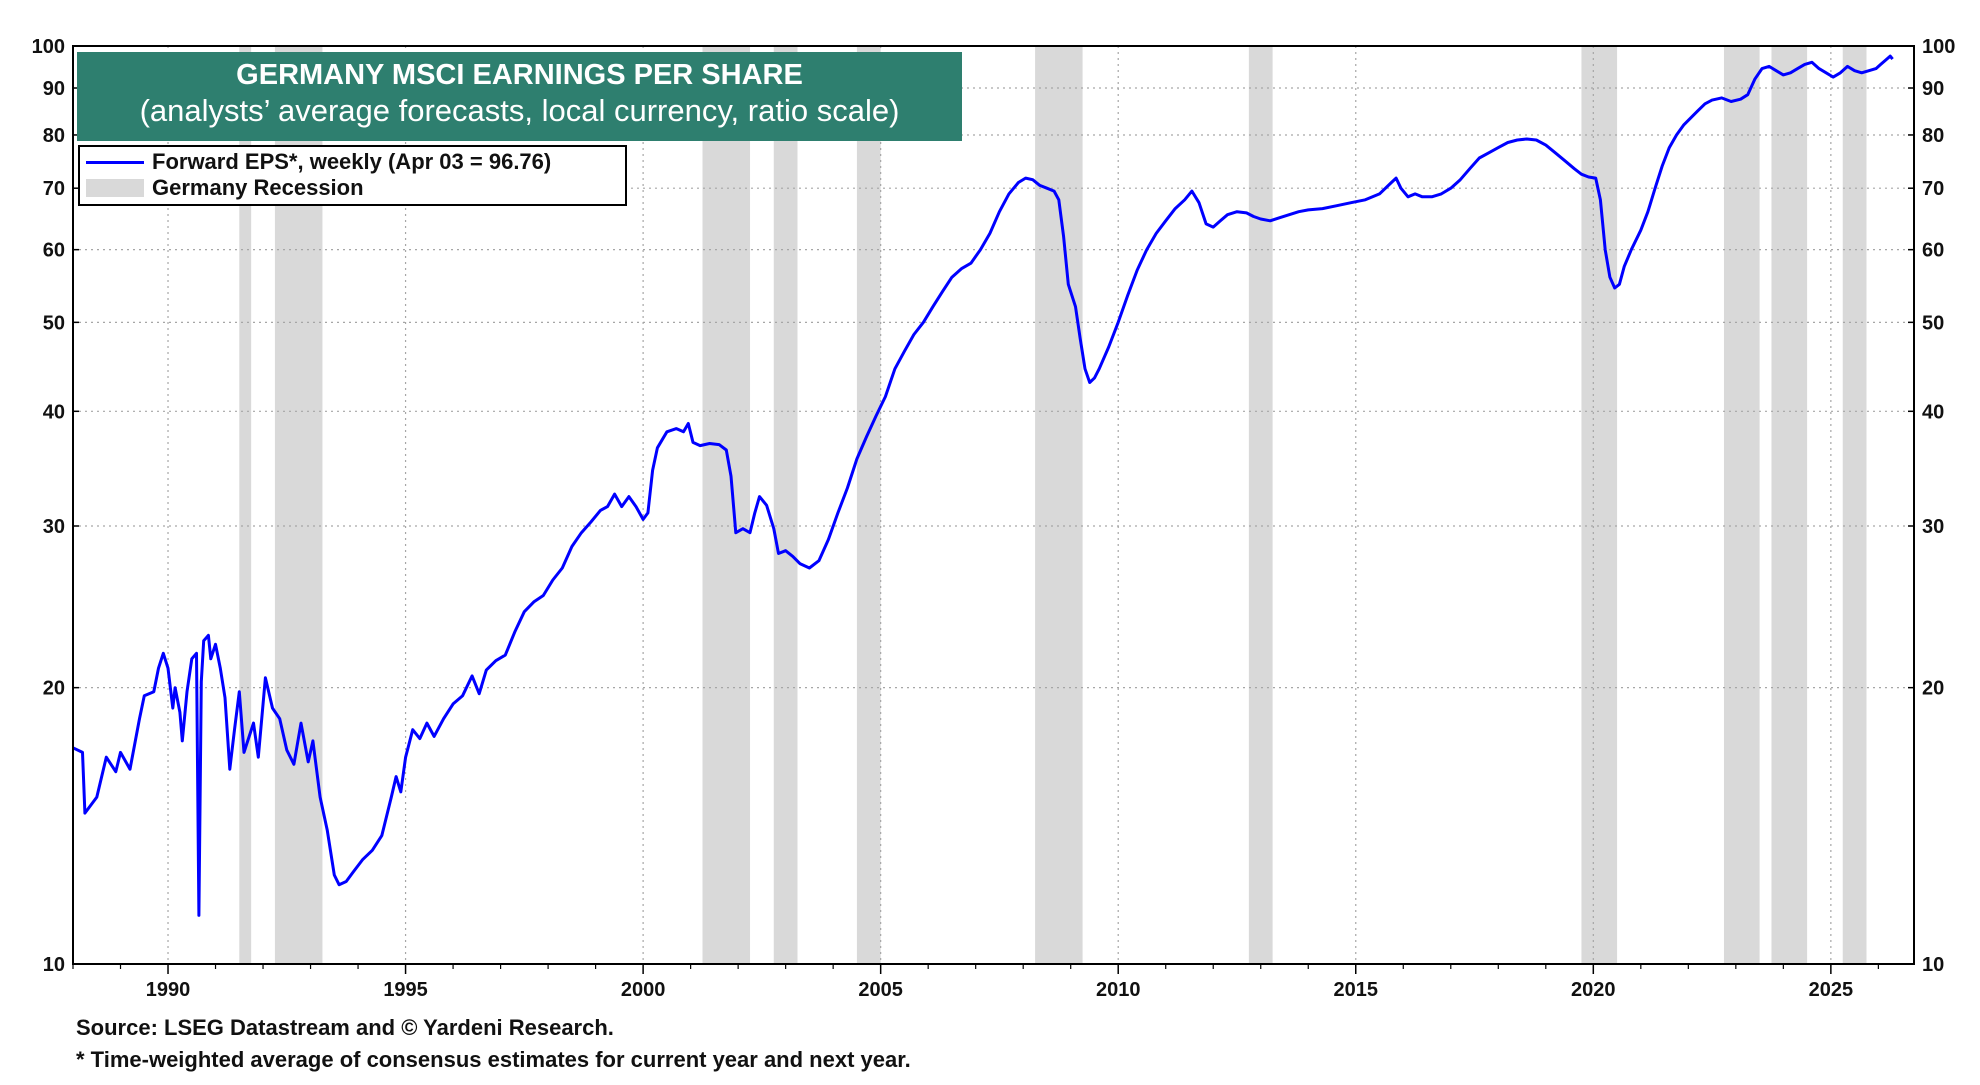 This screenshot has width=1980, height=1085. I want to click on x-tick-label: 1990, so click(168, 990).